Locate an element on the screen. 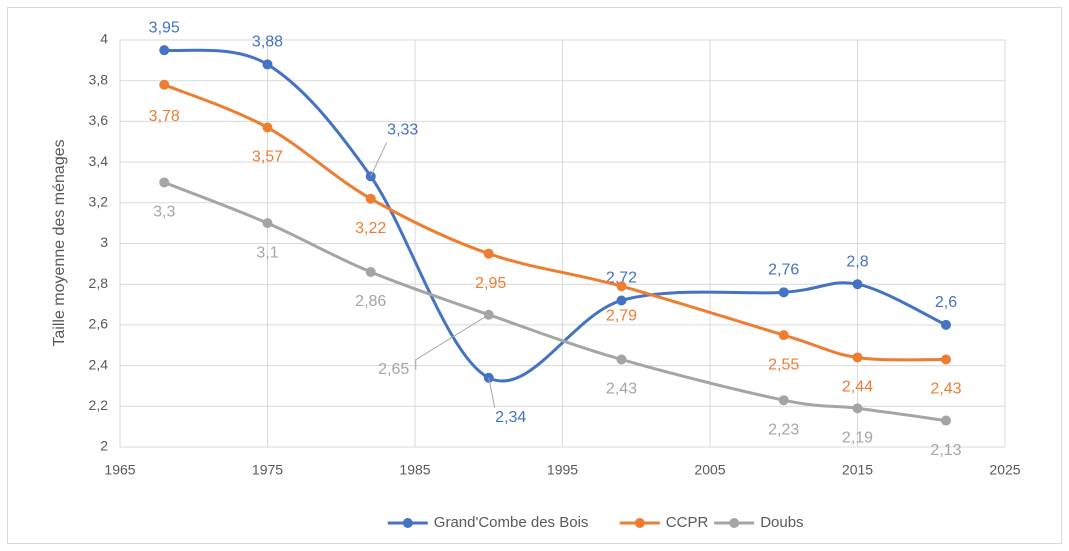 Image resolution: width=1069 pixels, height=551 pixels. data-label: 3,78 is located at coordinates (164, 116).